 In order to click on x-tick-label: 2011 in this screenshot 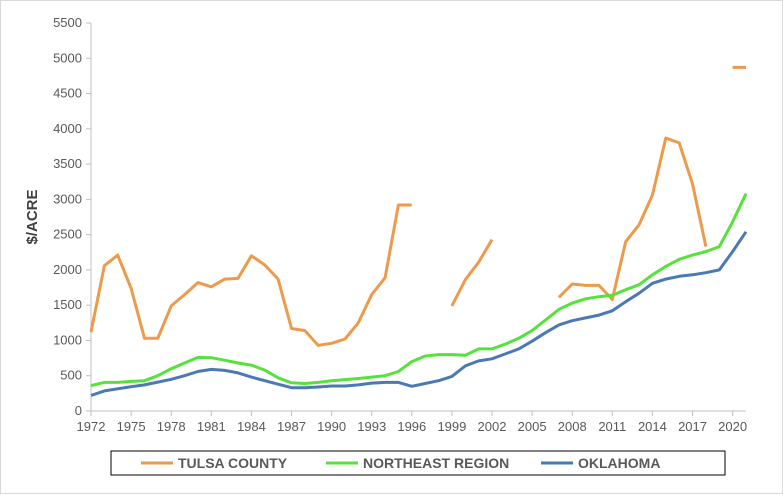, I will do `click(612, 426)`.